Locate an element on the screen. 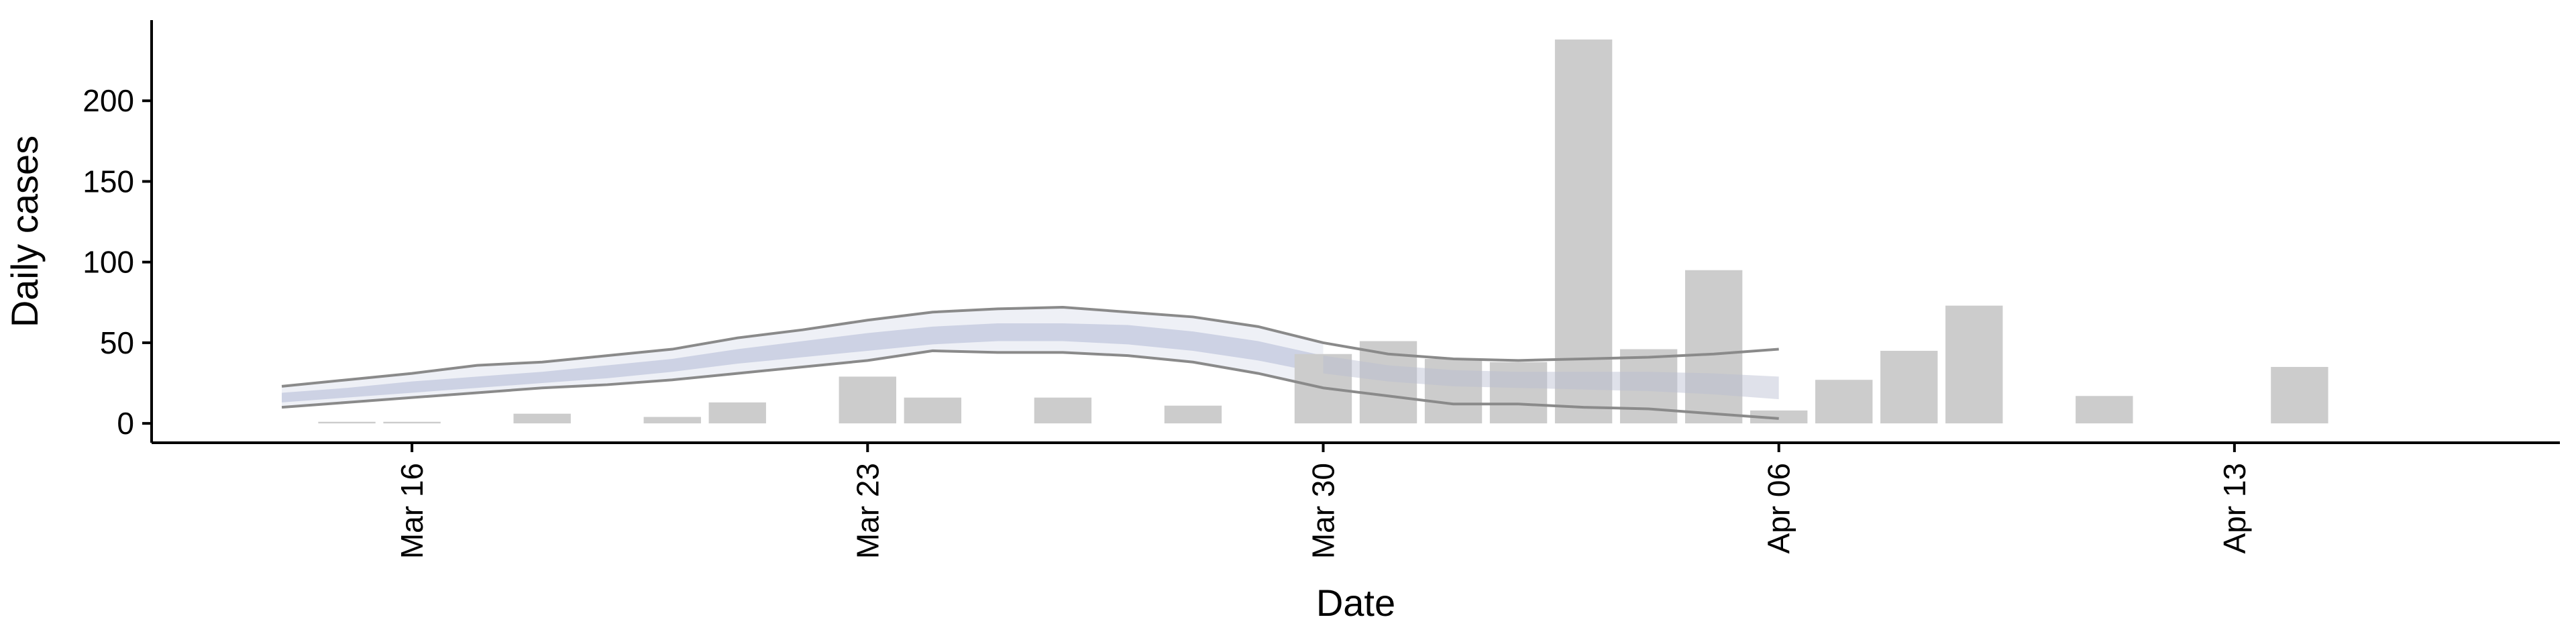  y-axis-title: Daily cases is located at coordinates (24, 231).